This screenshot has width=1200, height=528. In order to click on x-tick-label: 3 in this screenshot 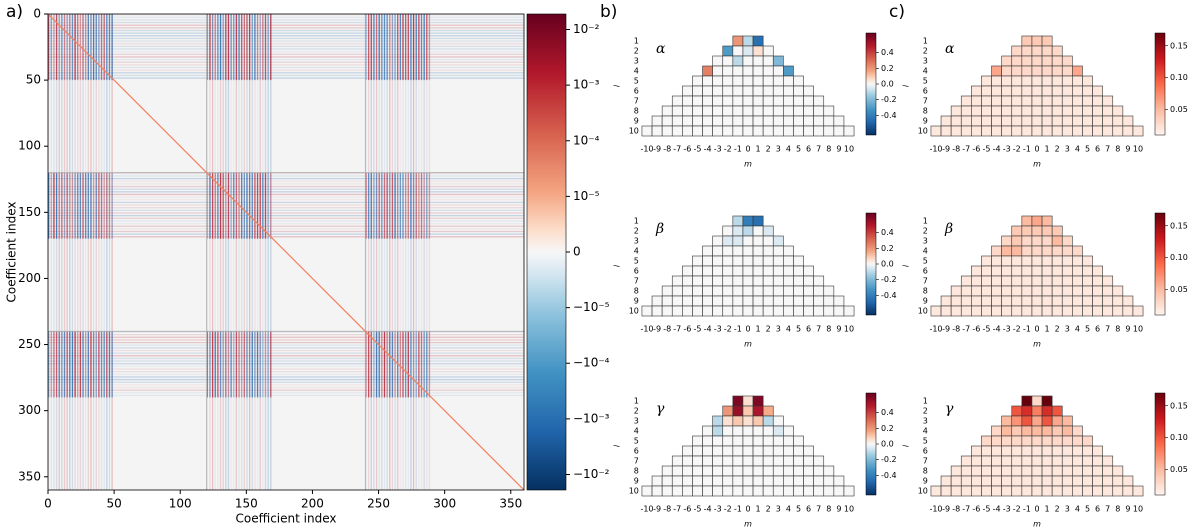, I will do `click(1067, 329)`.